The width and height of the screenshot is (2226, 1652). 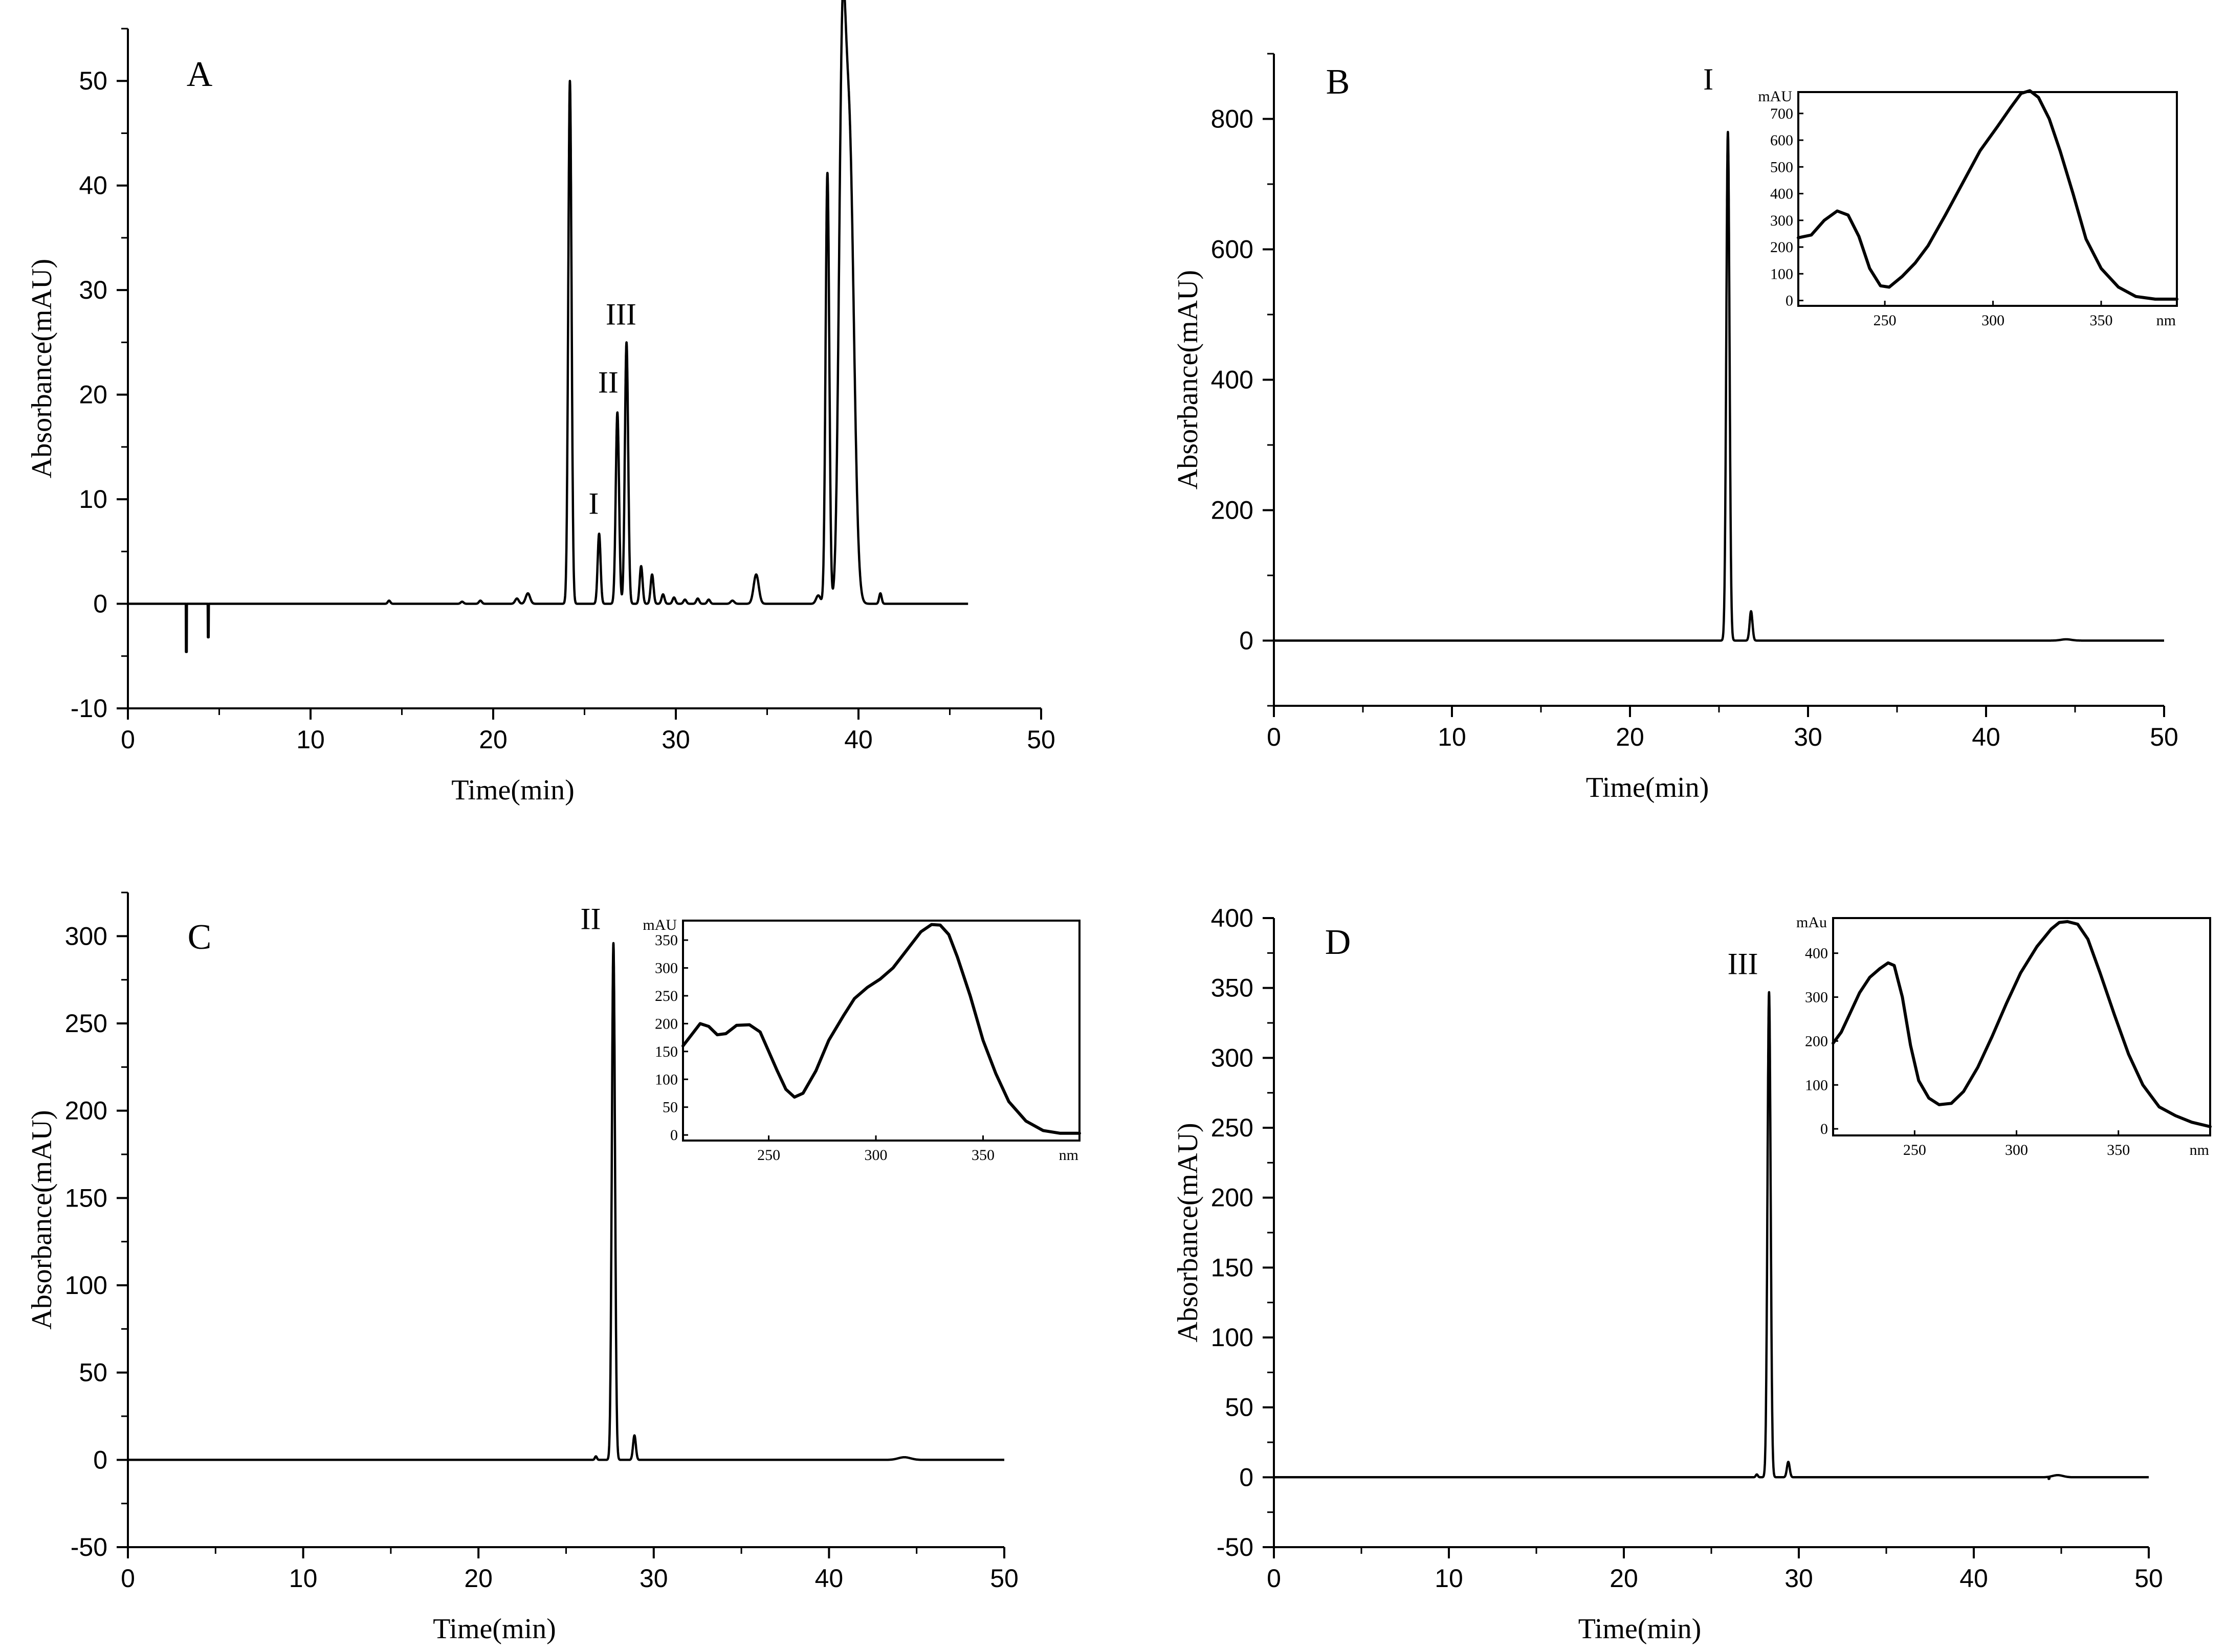 I want to click on y-tick-label: 150, so click(x=86, y=1198).